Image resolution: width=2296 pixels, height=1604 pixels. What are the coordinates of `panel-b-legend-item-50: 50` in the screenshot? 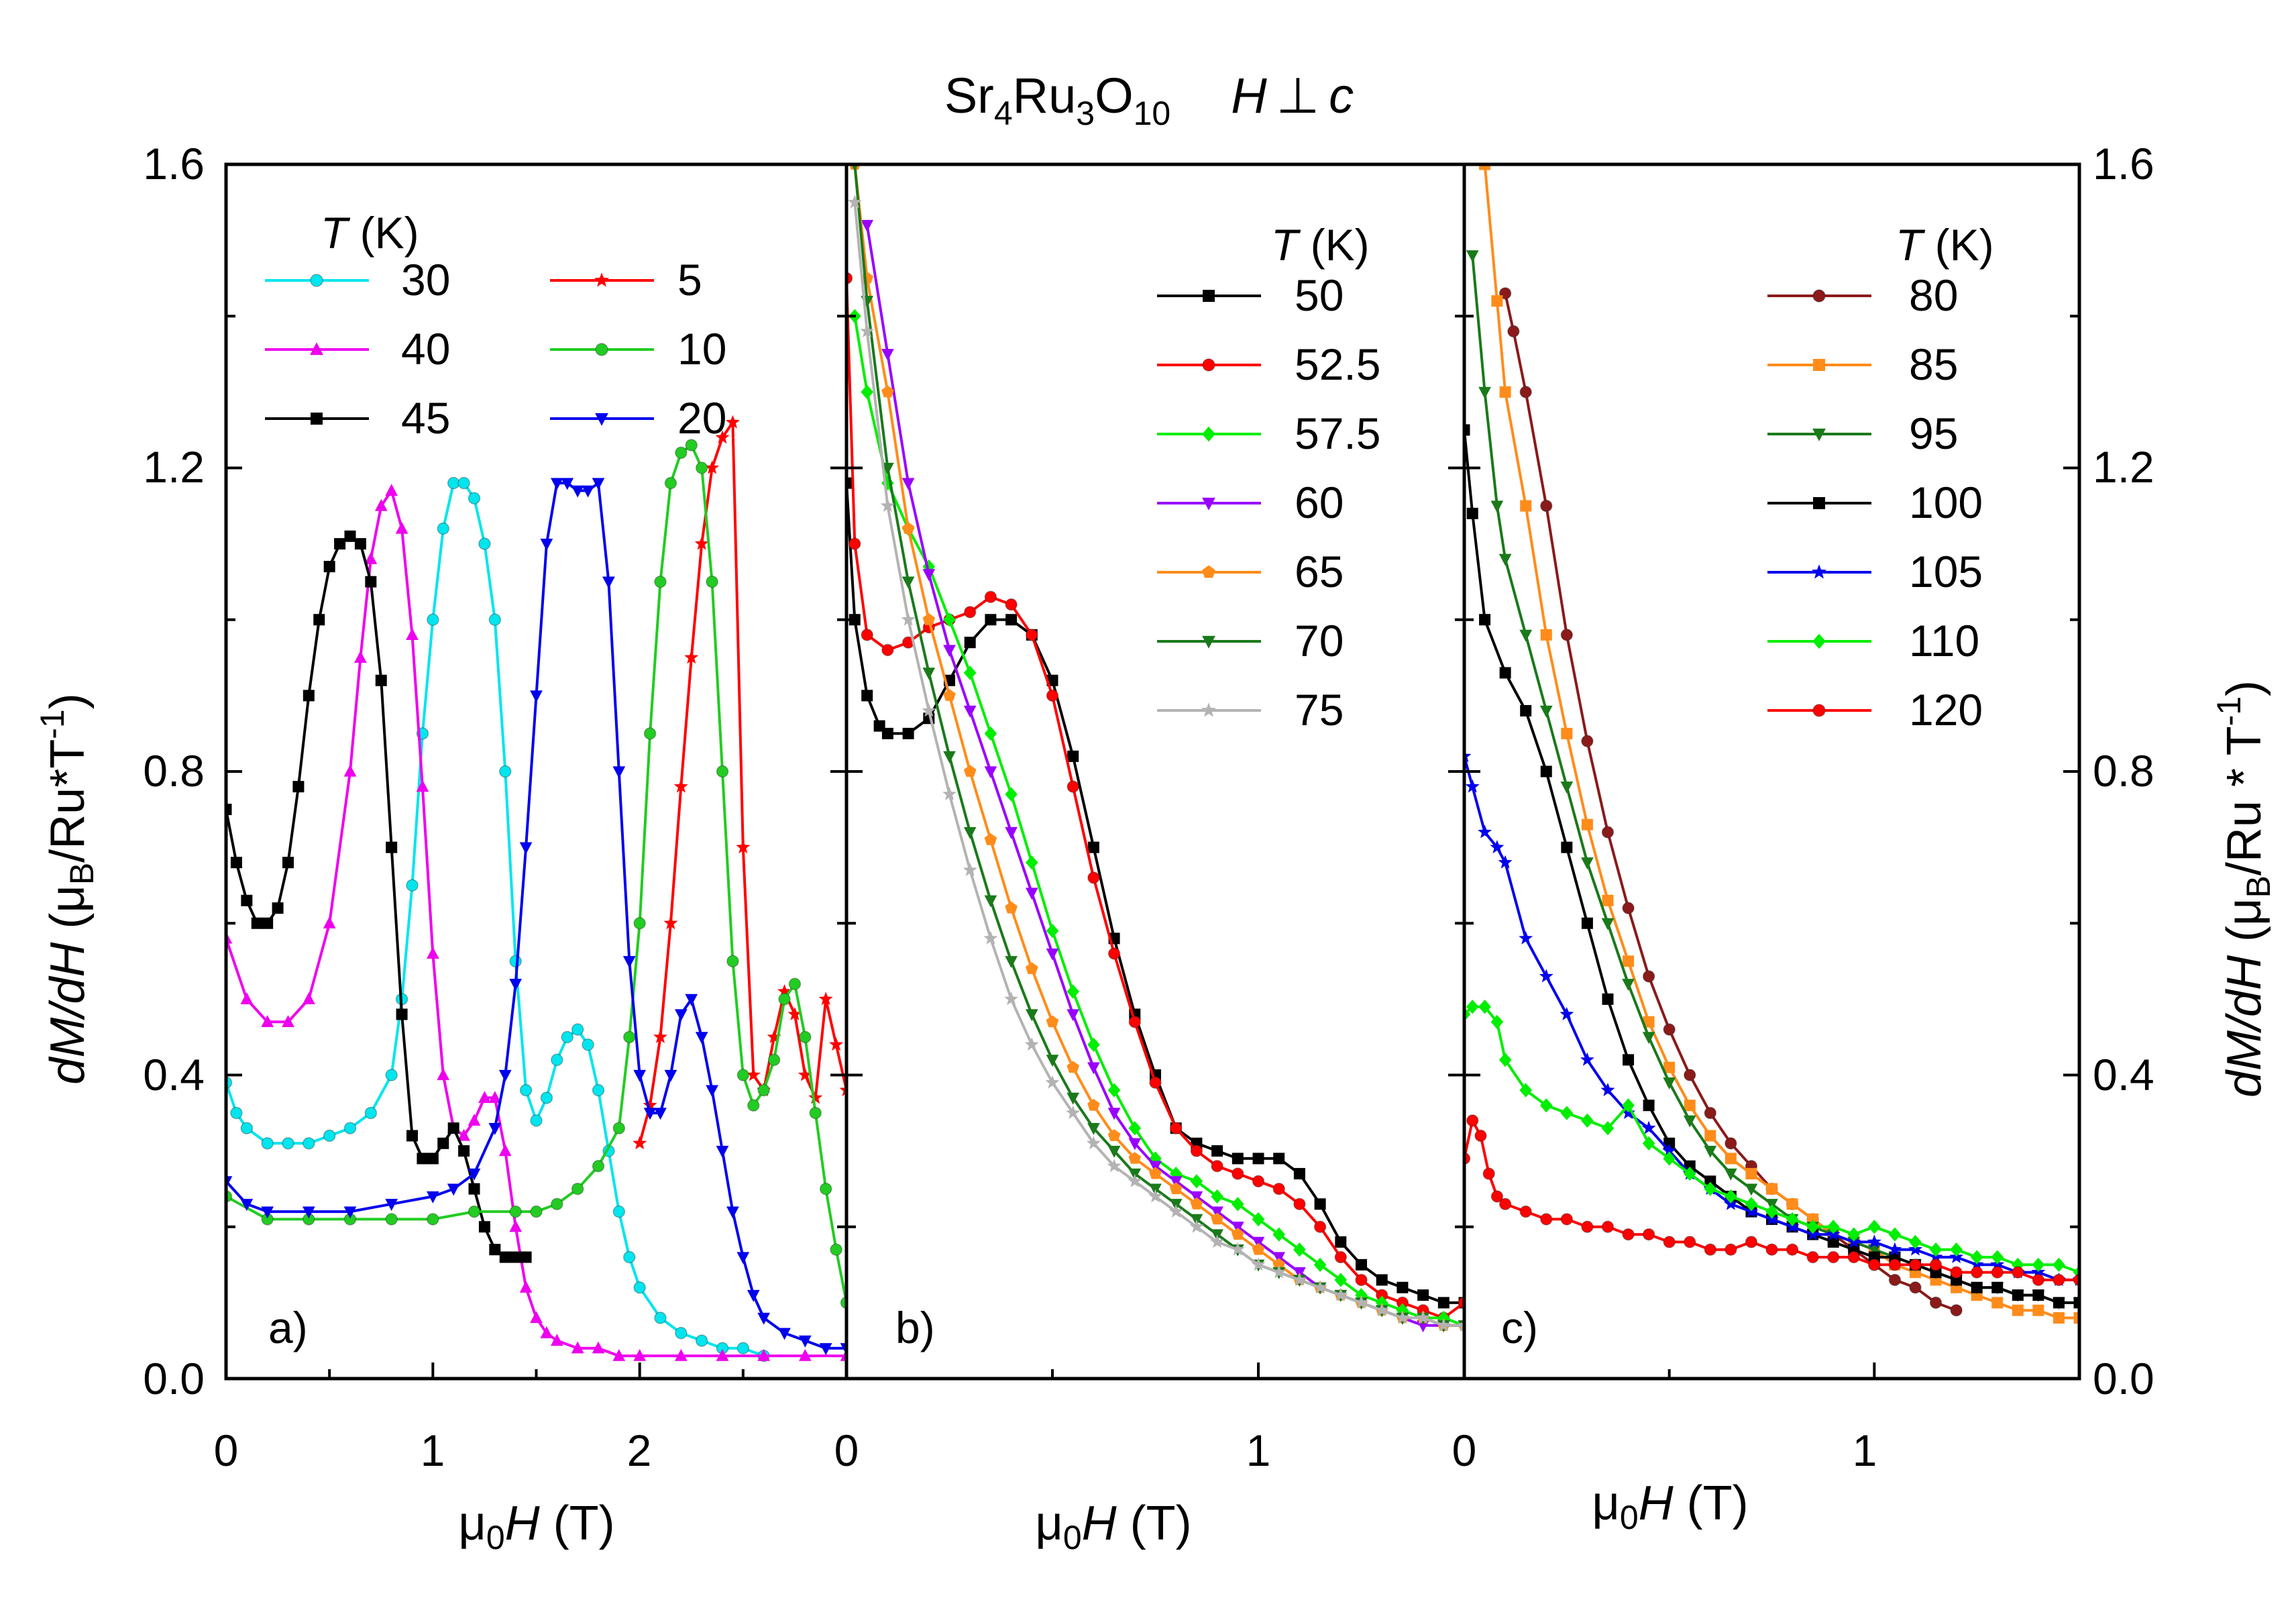 It's located at (1250, 295).